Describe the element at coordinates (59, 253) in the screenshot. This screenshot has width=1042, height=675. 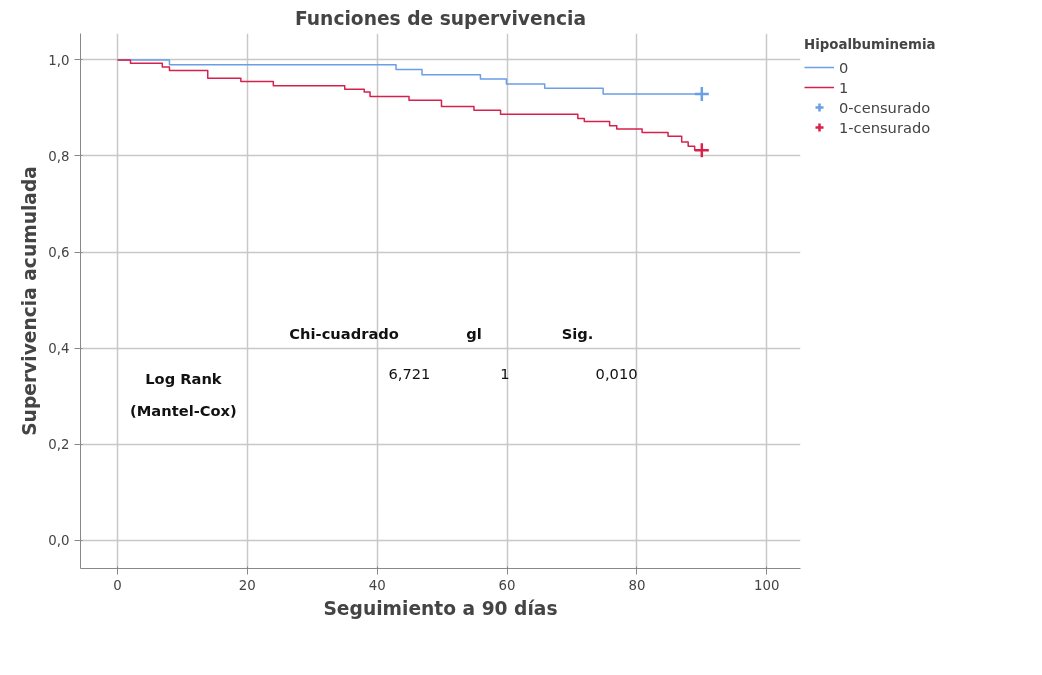
I see `y-tick-label: 0,6` at that location.